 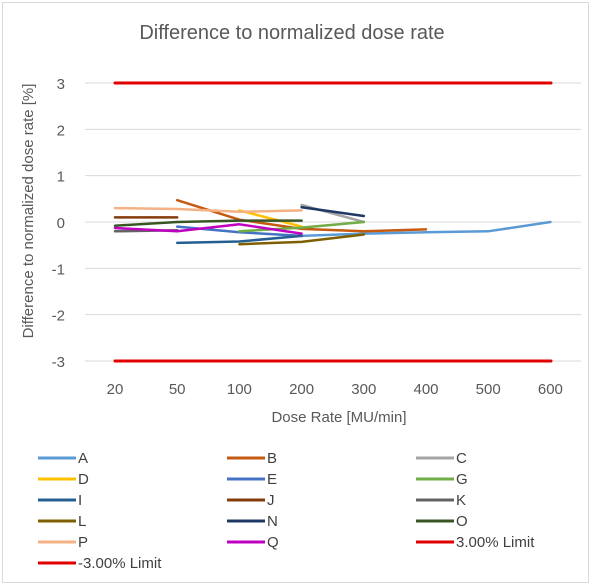 What do you see at coordinates (271, 500) in the screenshot?
I see `legend-label: J` at bounding box center [271, 500].